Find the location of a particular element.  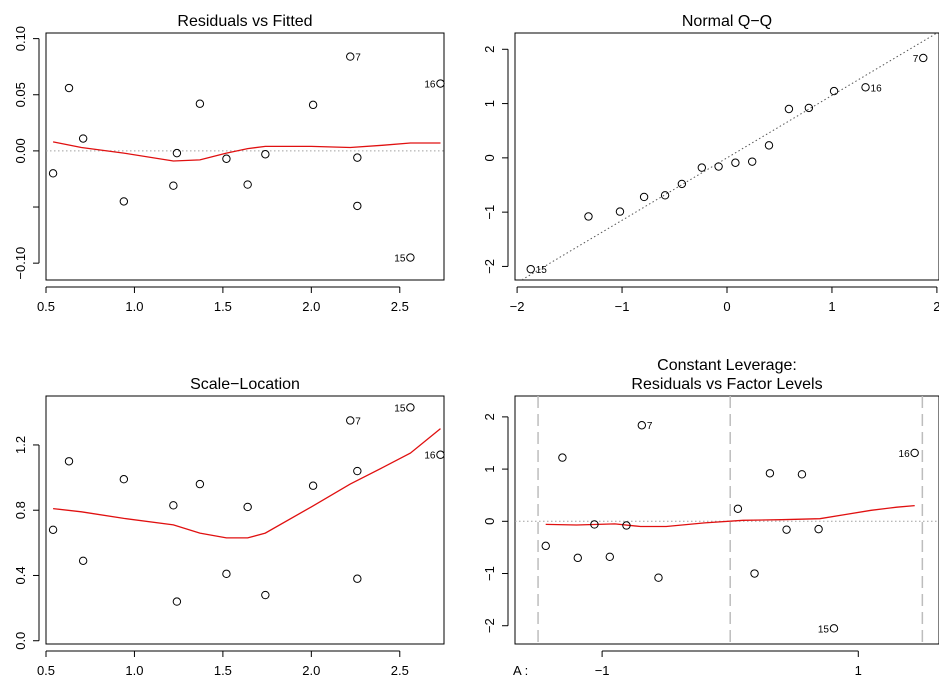

y-tick-label: 1 is located at coordinates (489, 103).